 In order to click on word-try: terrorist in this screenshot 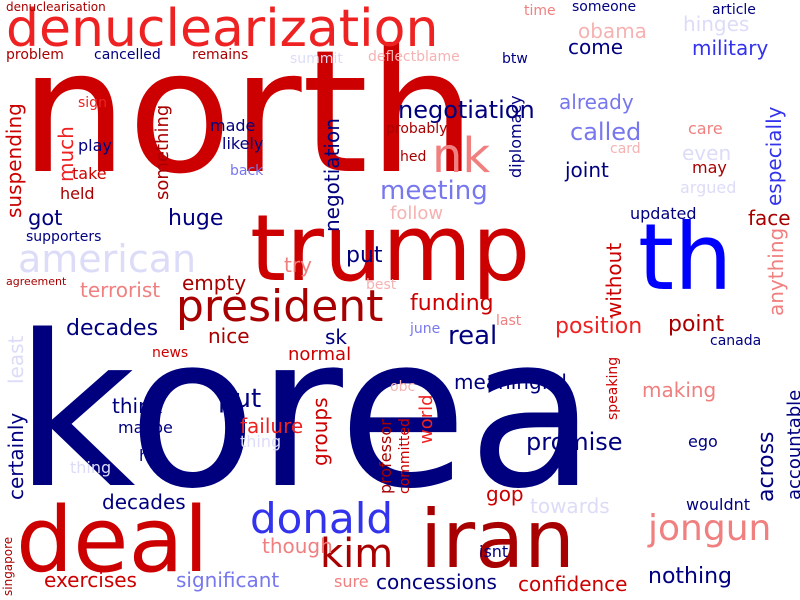, I will do `click(120, 290)`.